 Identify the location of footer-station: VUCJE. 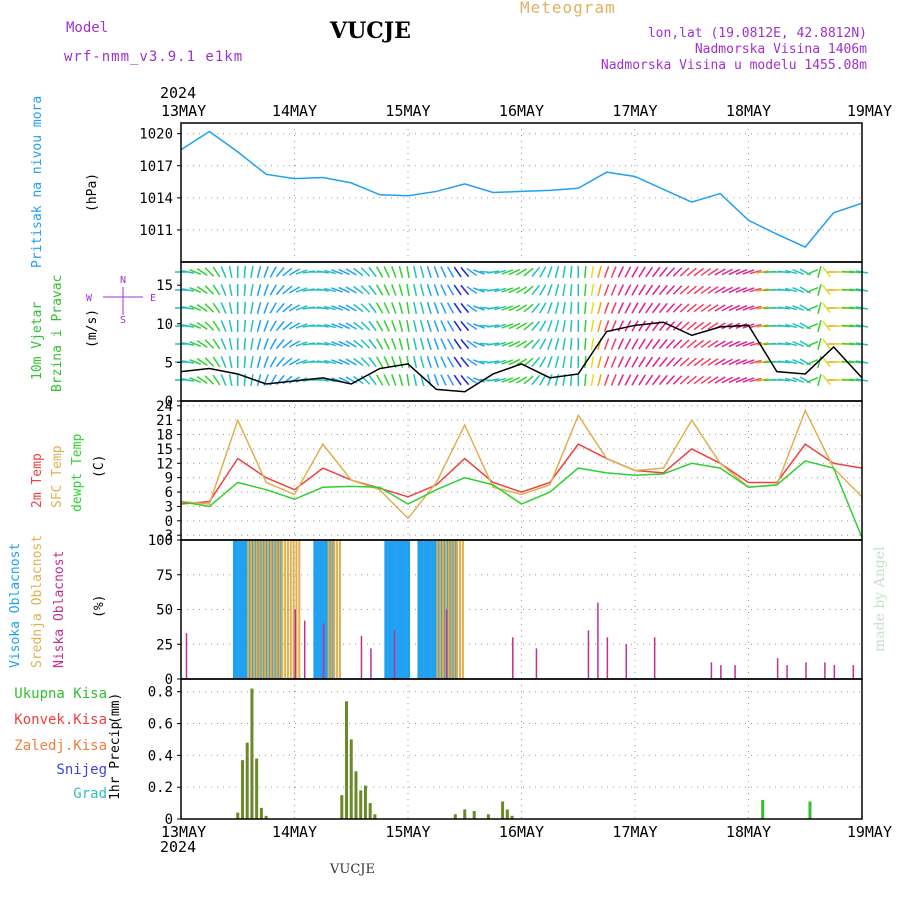
(352, 869).